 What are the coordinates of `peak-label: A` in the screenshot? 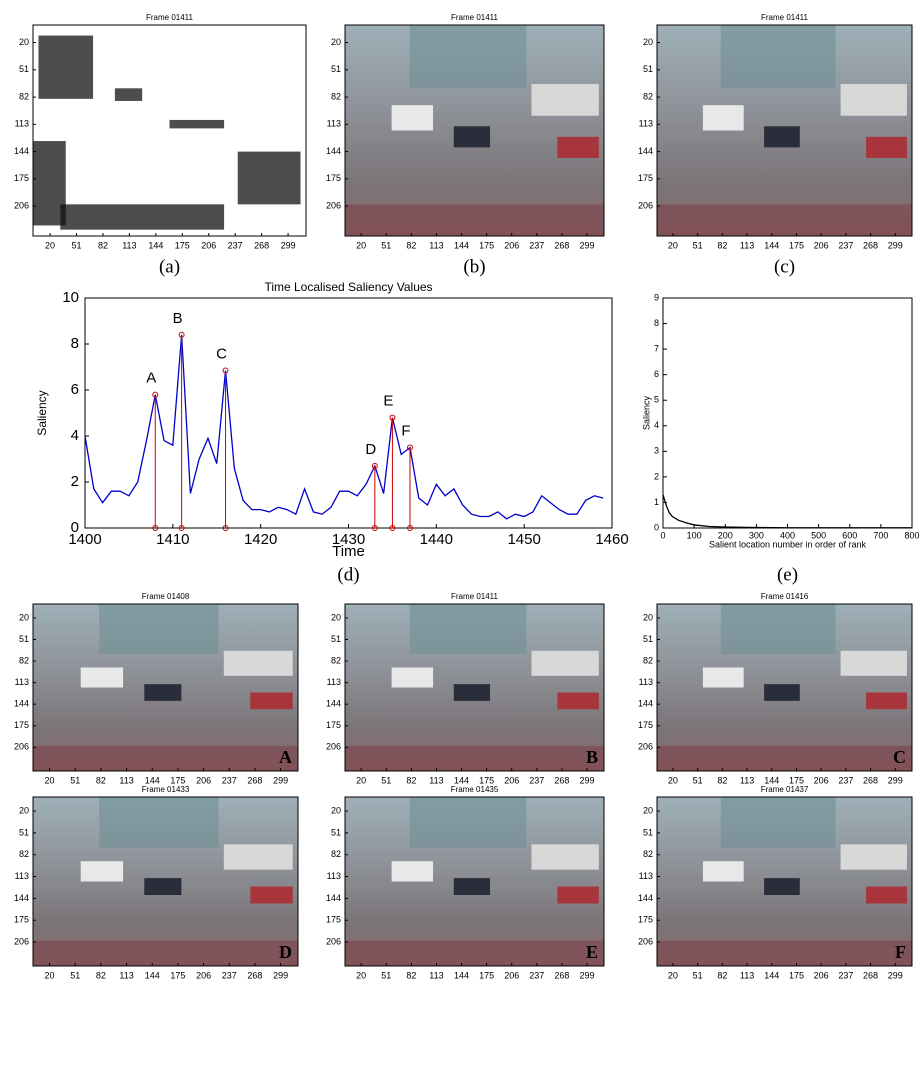 It's located at (151, 378).